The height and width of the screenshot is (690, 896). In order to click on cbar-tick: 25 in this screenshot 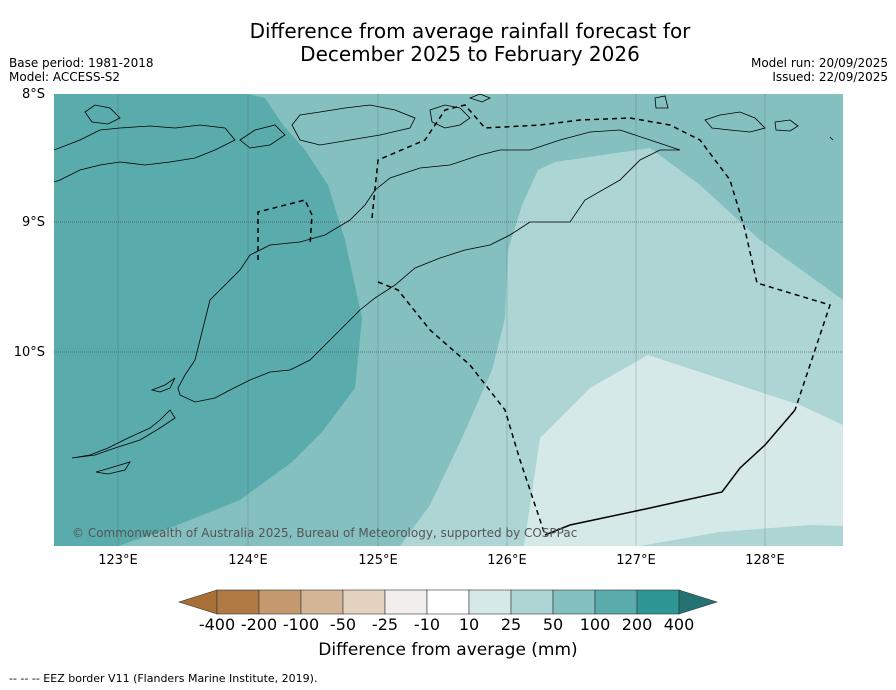, I will do `click(511, 624)`.